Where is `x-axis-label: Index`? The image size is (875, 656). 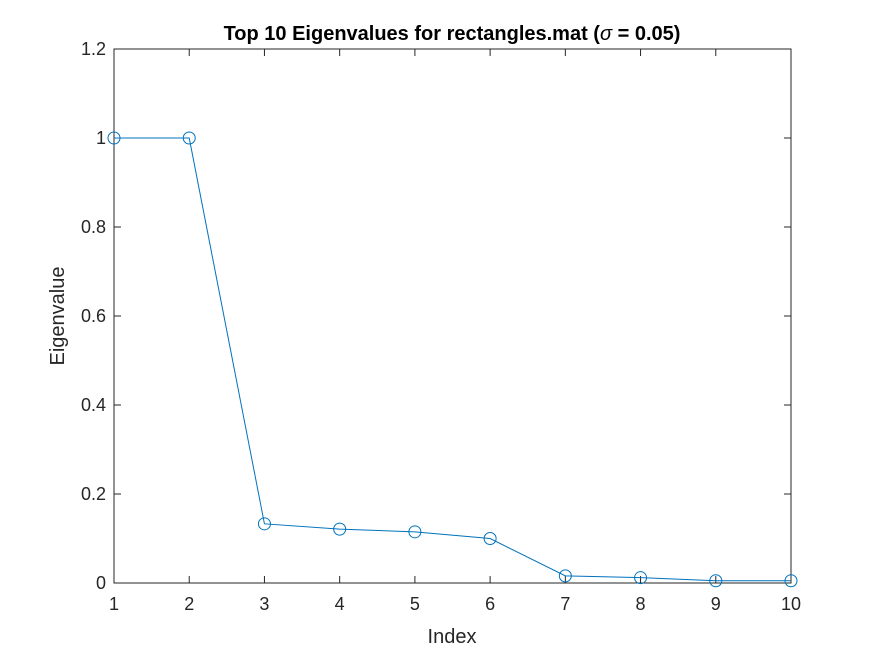 x-axis-label: Index is located at coordinates (452, 637).